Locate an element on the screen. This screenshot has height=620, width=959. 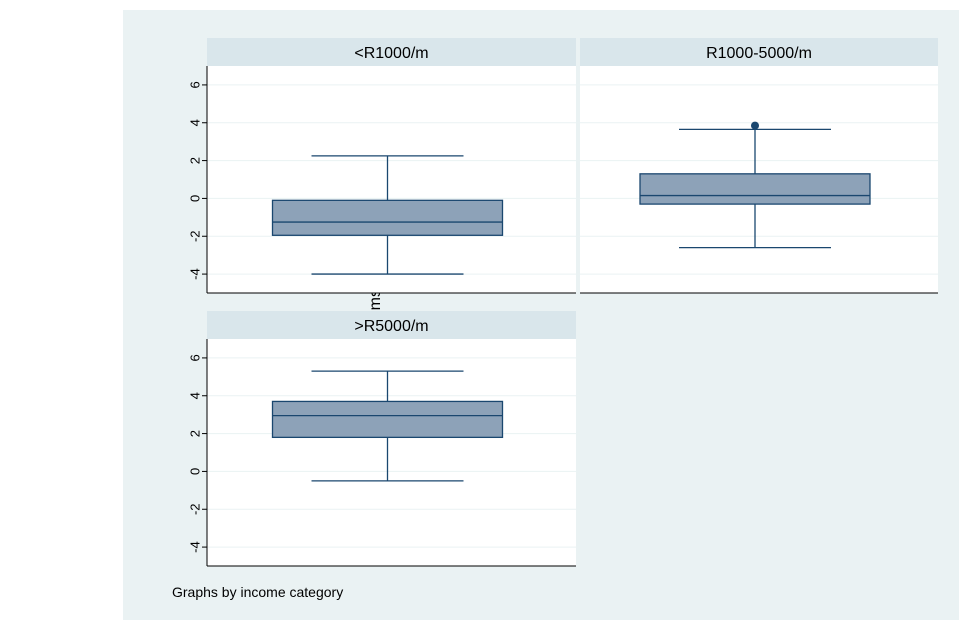
panel-title: R1000-5000/m is located at coordinates (759, 53).